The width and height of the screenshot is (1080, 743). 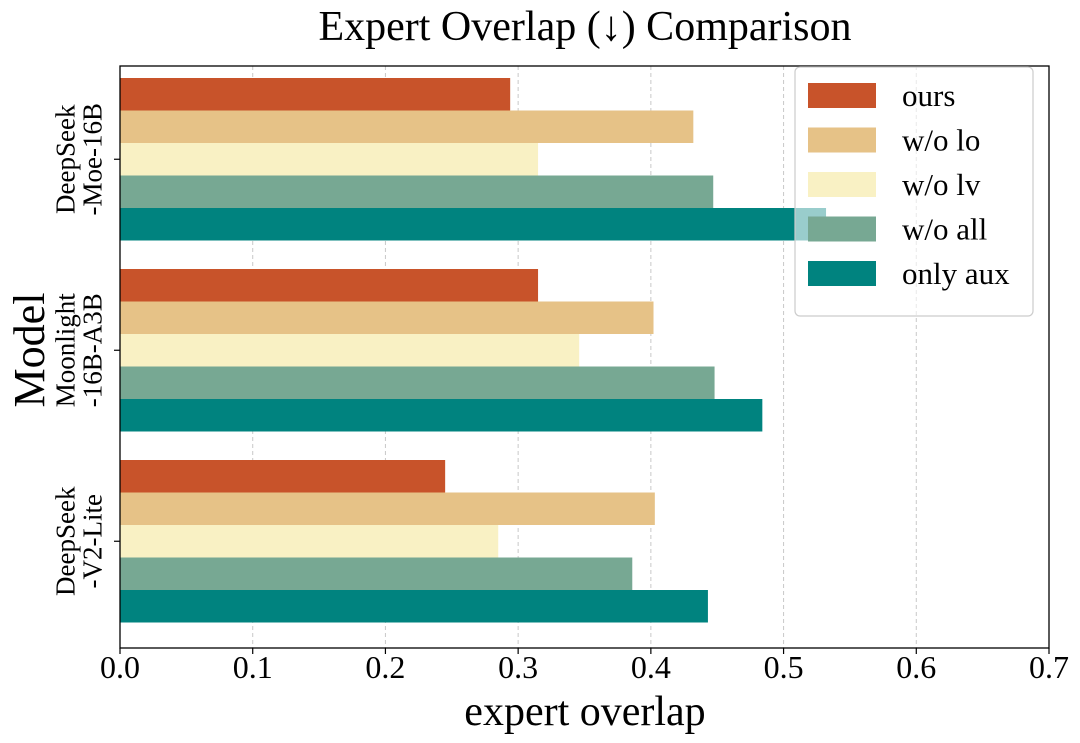 I want to click on y-tick-label: Moonlight-16B-A3B, so click(x=79, y=350).